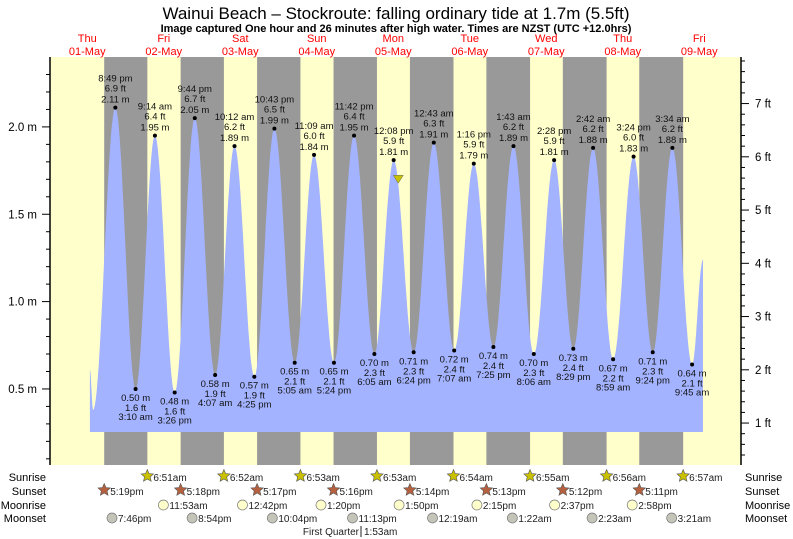  Describe the element at coordinates (398, 179) in the screenshot. I see `current-tide-marker` at that location.